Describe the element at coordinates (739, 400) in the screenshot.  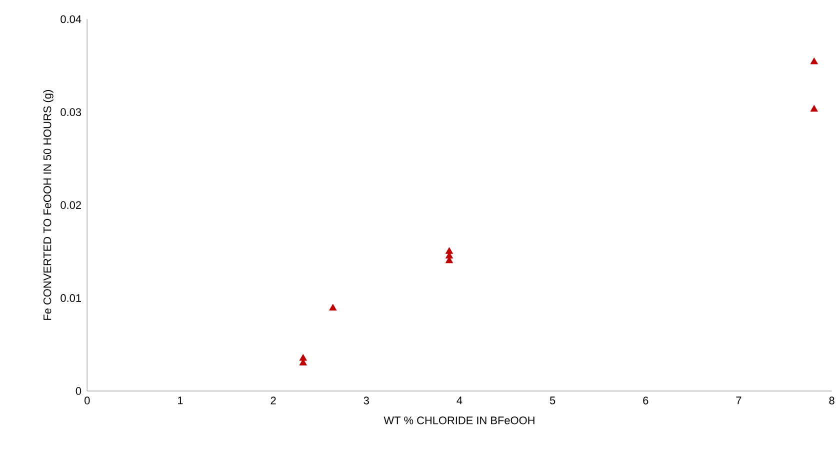
I see `x-tick-label: 7` at that location.